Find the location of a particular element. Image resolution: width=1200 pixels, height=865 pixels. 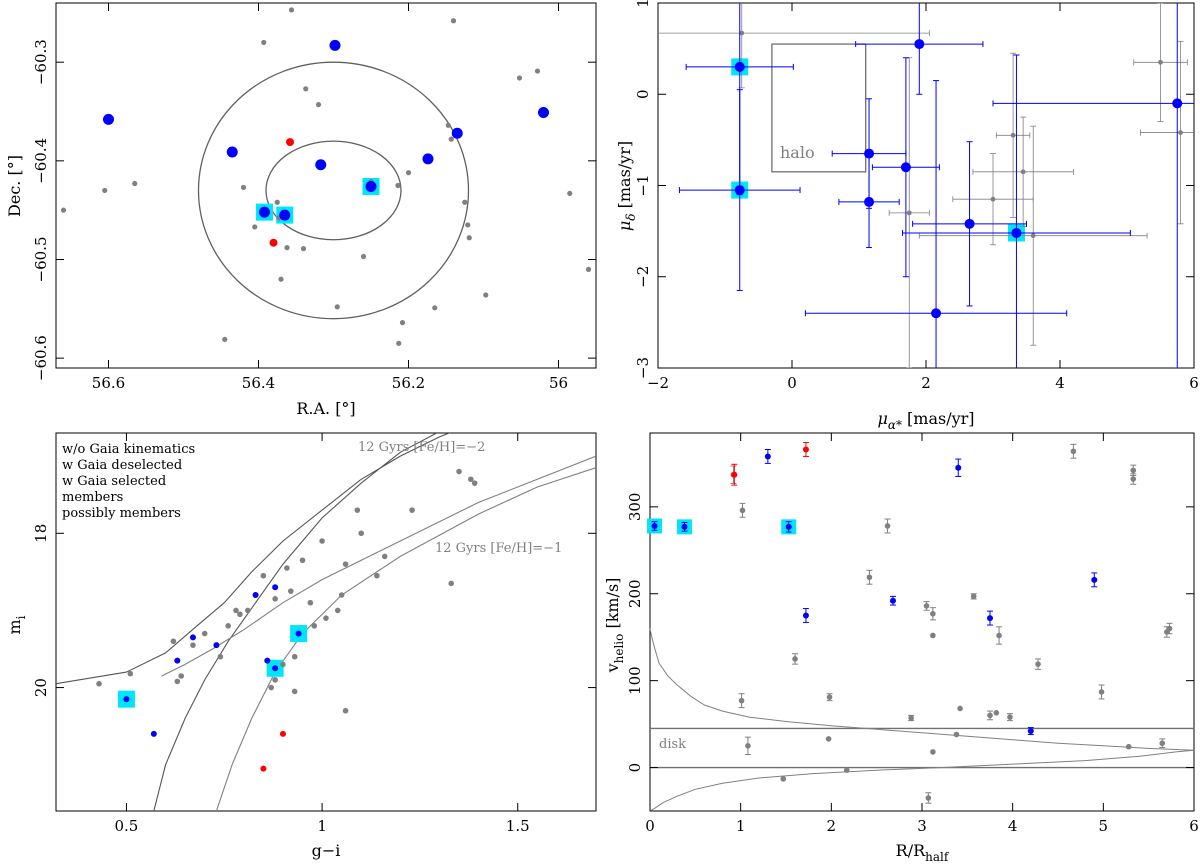

legend-gaia-deselected: w Gaia deselected is located at coordinates (122, 465).